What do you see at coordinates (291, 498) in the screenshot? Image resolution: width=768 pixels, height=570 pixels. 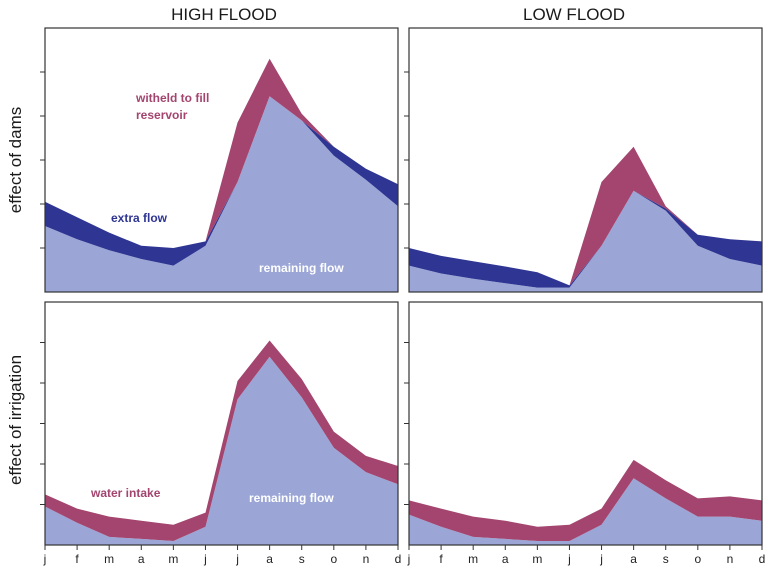 I see `annotation-remaining-flow-irrigation: remaining flow` at bounding box center [291, 498].